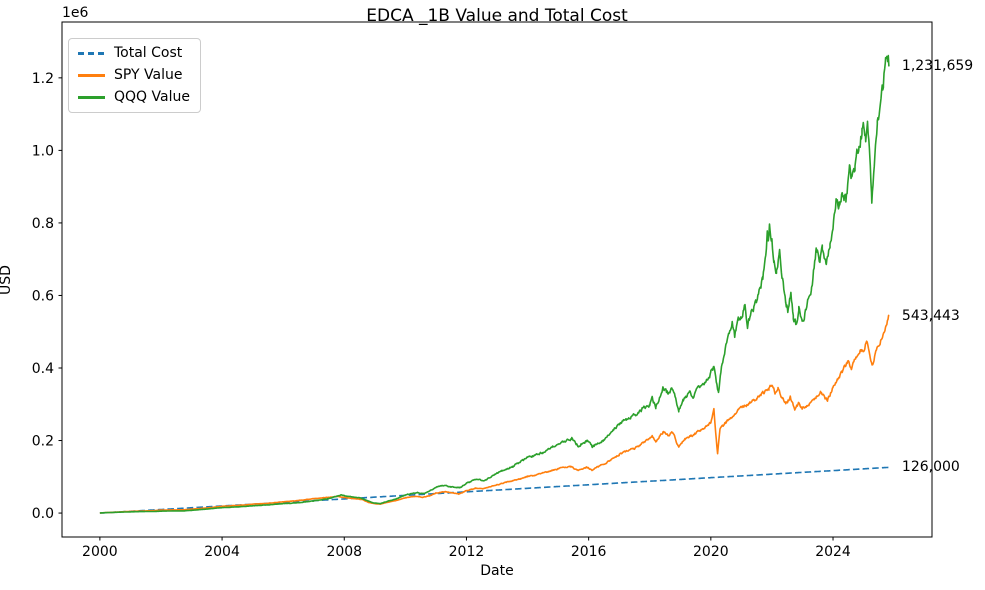 This screenshot has height=590, width=985. I want to click on legend-item-spy-value: SPY Value, so click(134, 75).